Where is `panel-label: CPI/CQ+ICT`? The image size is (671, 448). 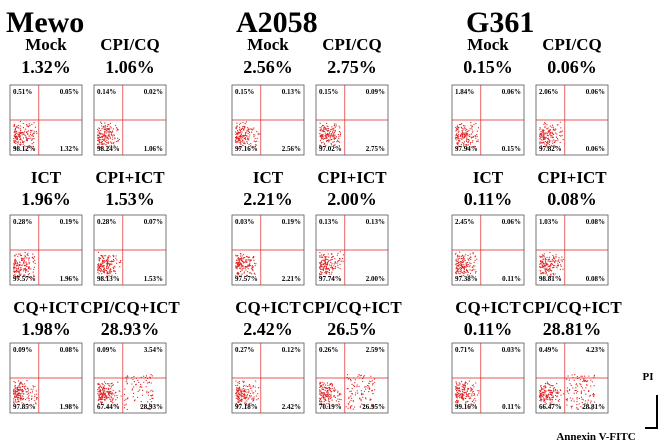 panel-label: CPI/CQ+ICT is located at coordinates (130, 307).